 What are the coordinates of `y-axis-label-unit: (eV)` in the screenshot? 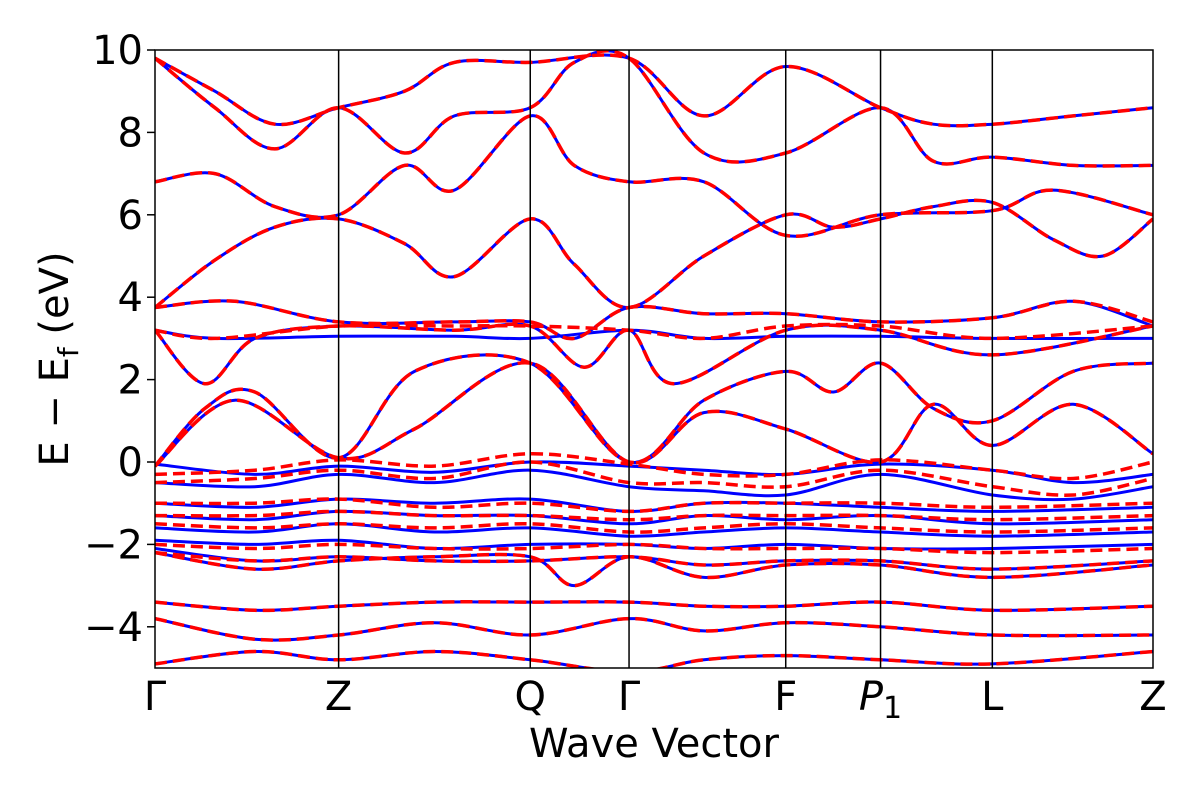 It's located at (55, 299).